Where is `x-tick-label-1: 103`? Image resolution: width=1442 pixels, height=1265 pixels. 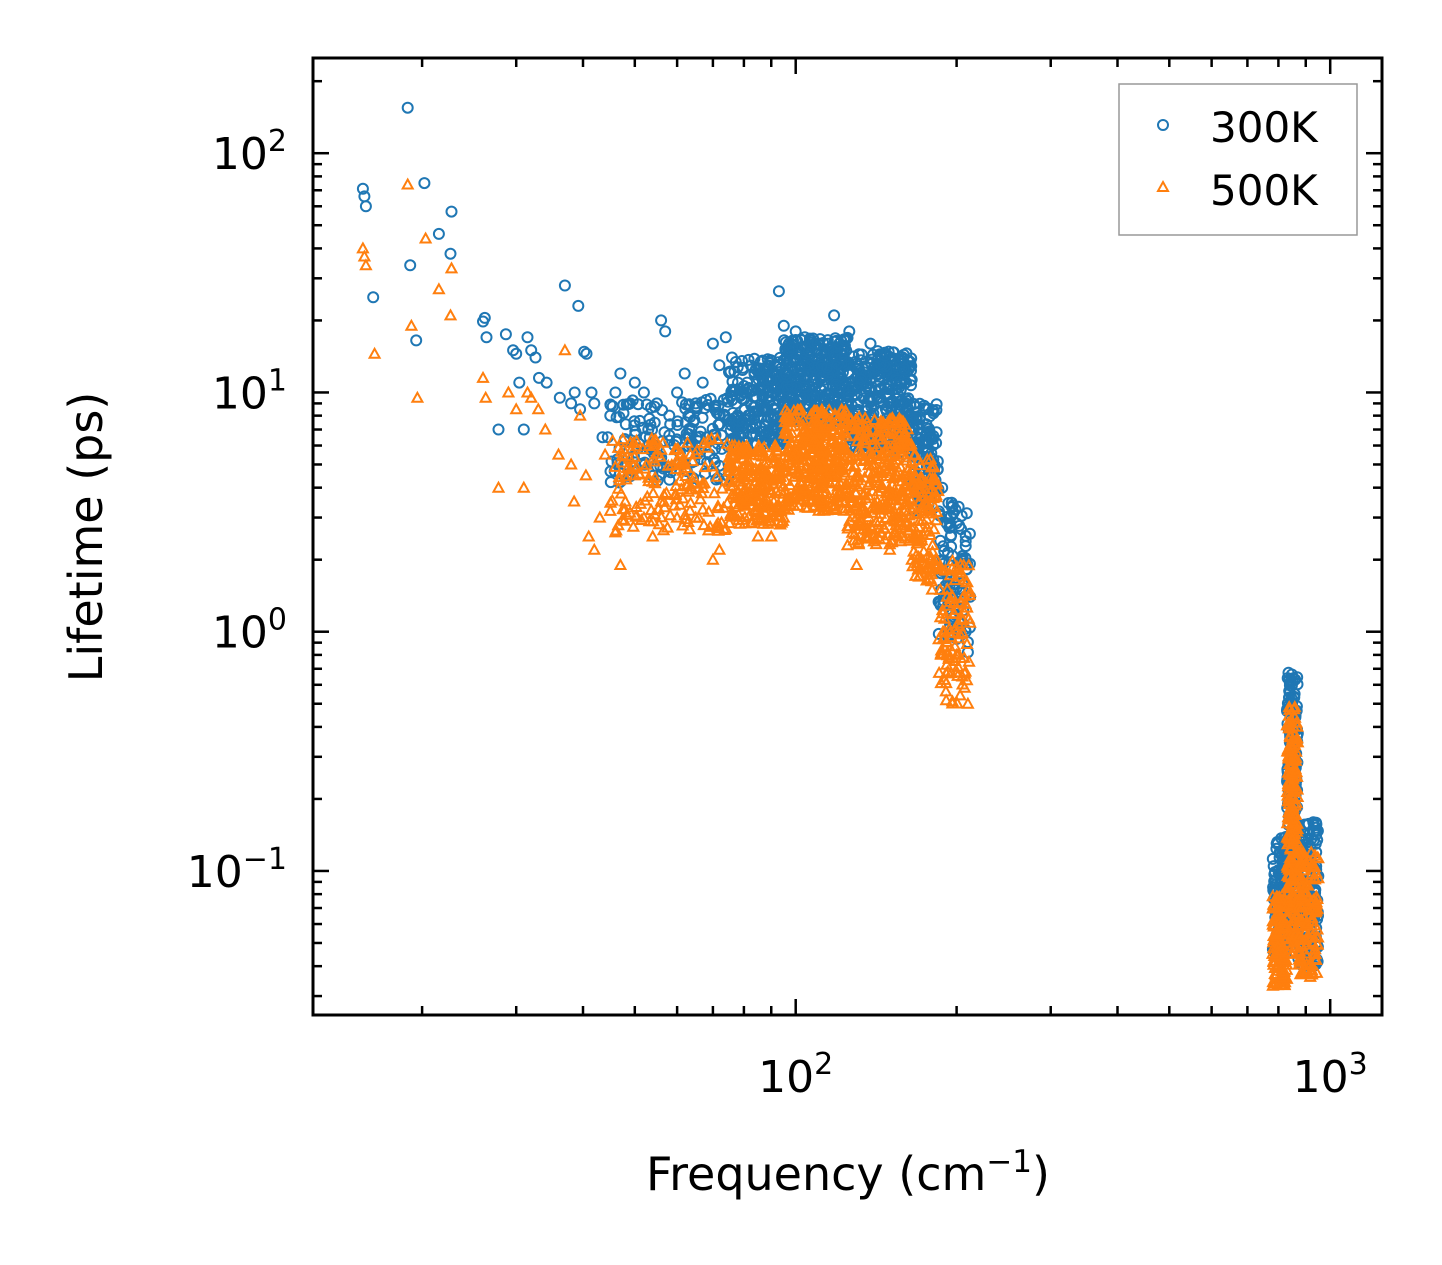 x-tick-label-1: 103 is located at coordinates (1330, 1075).